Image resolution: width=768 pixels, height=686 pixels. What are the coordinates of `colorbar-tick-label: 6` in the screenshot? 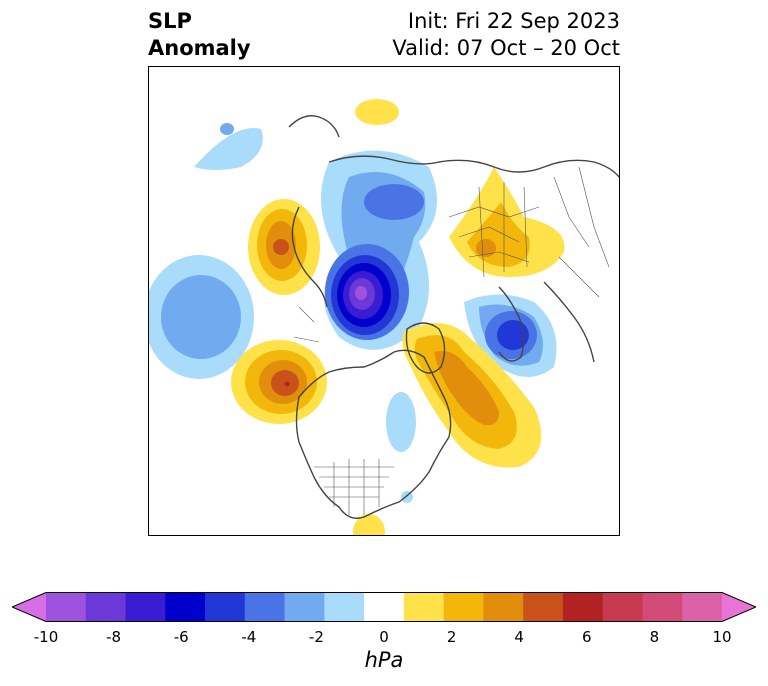 It's located at (587, 637).